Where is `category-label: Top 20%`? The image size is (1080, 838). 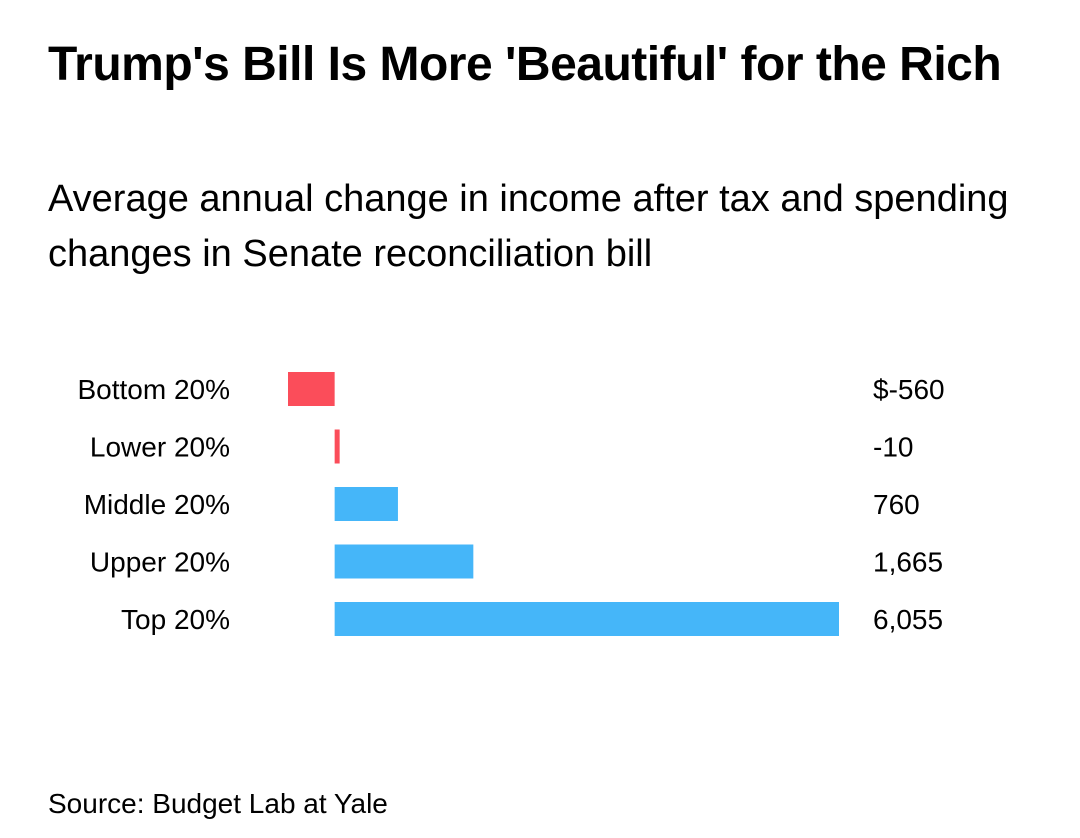 category-label: Top 20% is located at coordinates (175, 619).